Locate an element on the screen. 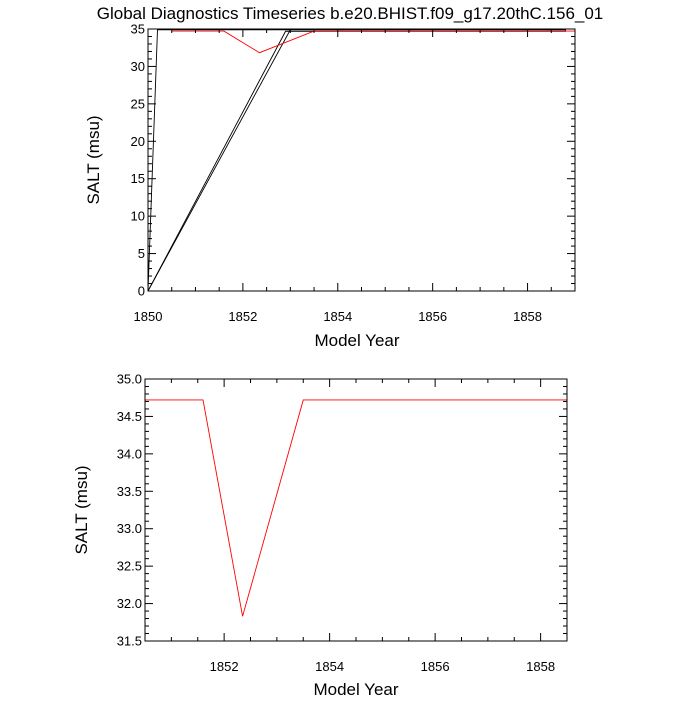 The height and width of the screenshot is (705, 700). bottom-y-tick-label: 33.5 is located at coordinates (129, 491).